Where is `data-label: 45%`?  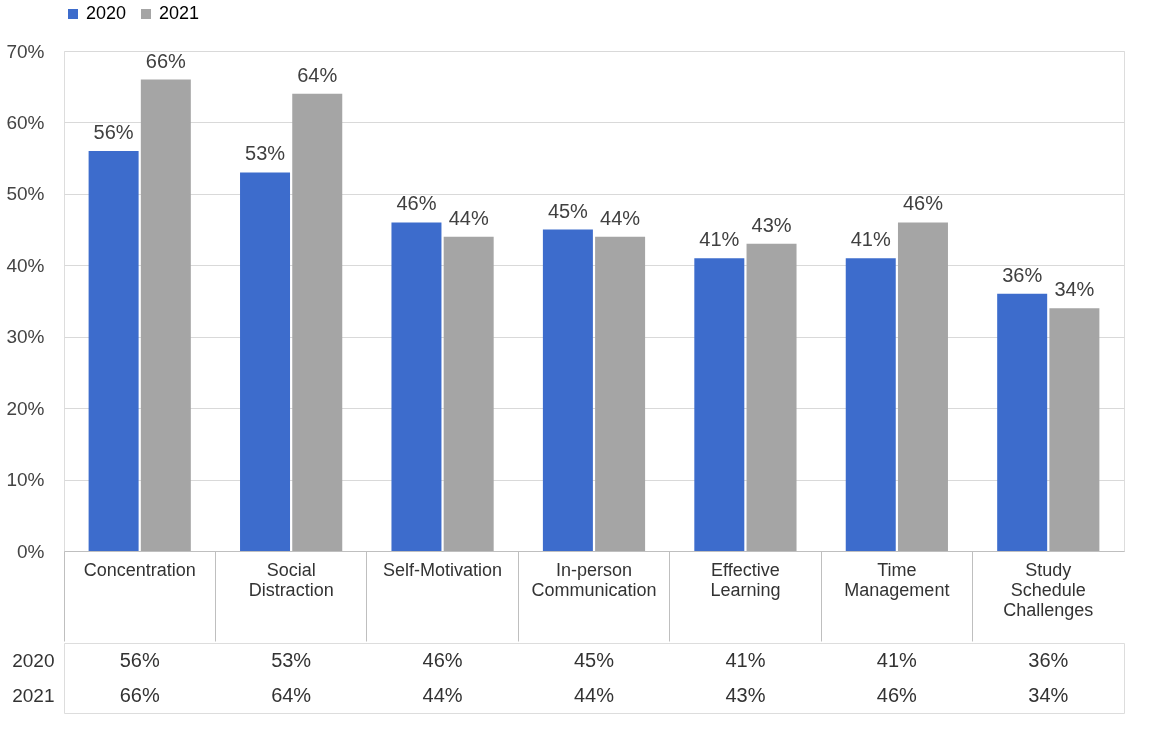
data-label: 45% is located at coordinates (594, 659).